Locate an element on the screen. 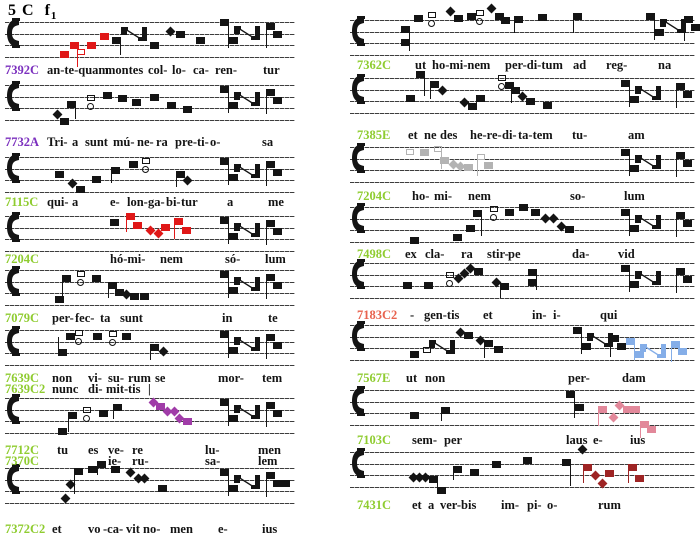  syllable: ta is located at coordinates (105, 318).